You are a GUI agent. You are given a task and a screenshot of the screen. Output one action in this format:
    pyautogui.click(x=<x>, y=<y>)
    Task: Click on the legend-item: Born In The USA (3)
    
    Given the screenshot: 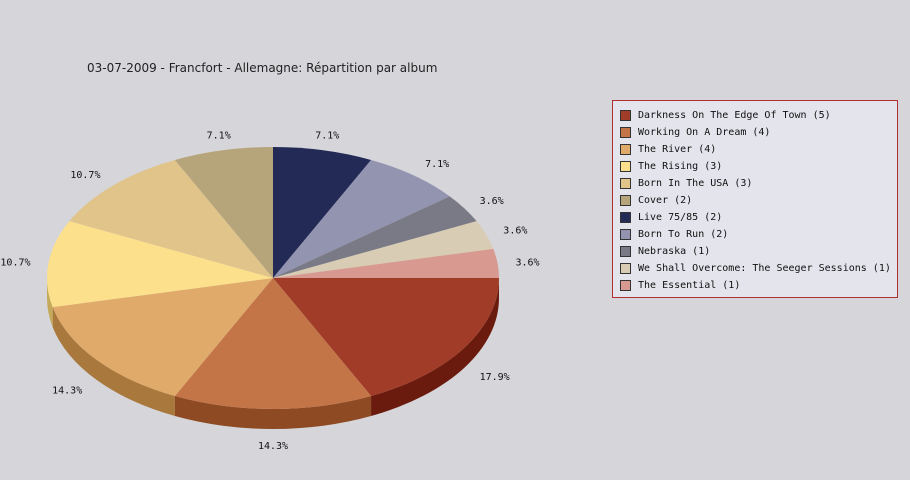 What is the action you would take?
    pyautogui.click(x=686, y=183)
    